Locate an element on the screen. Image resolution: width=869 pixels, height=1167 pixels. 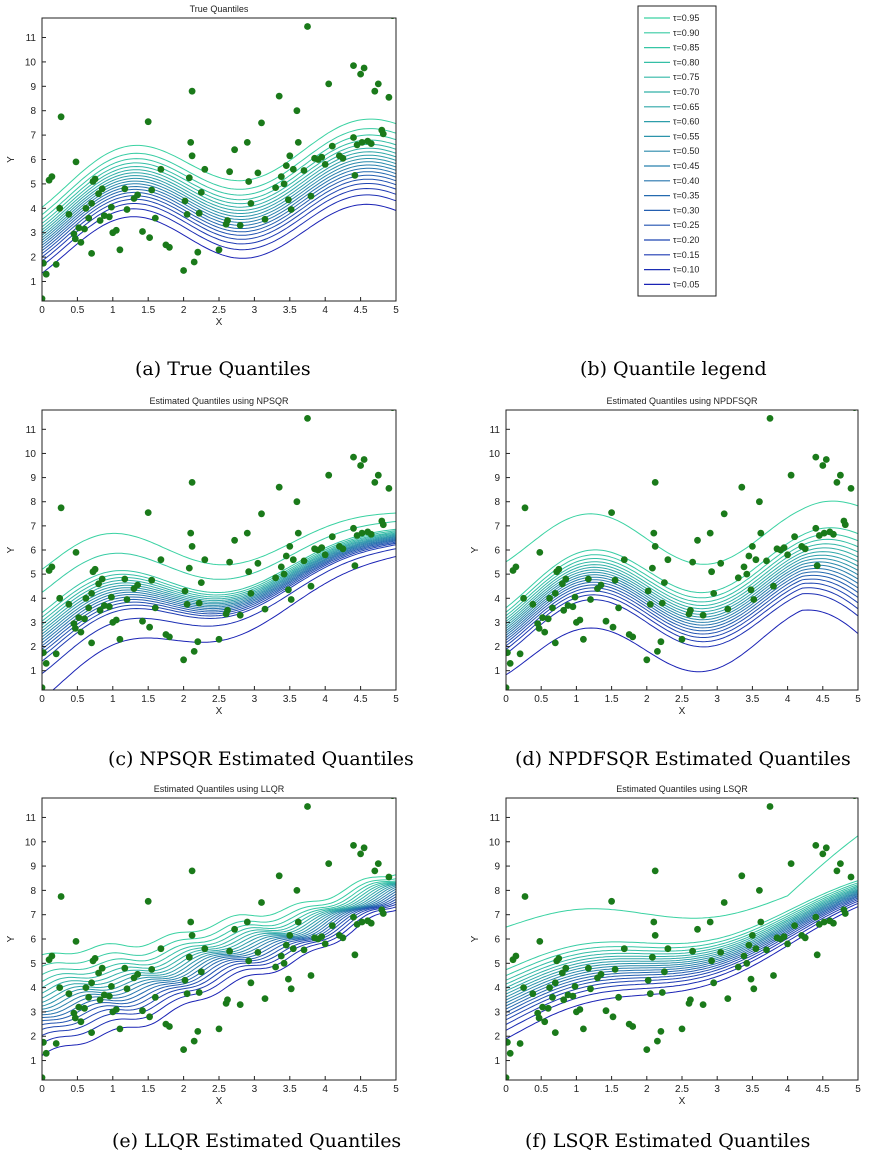
ytick-label-f-4: 5 is located at coordinates (497, 964).